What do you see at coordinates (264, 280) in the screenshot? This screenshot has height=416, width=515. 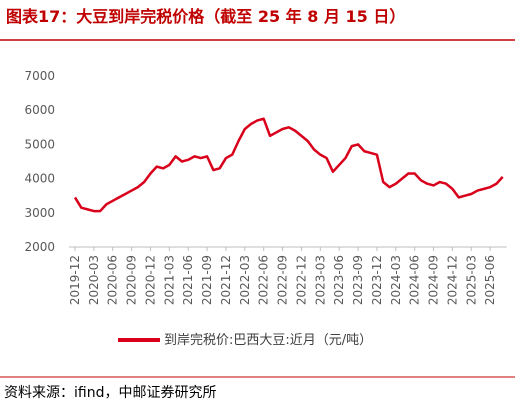 I see `x-tick-label: 2022-06` at bounding box center [264, 280].